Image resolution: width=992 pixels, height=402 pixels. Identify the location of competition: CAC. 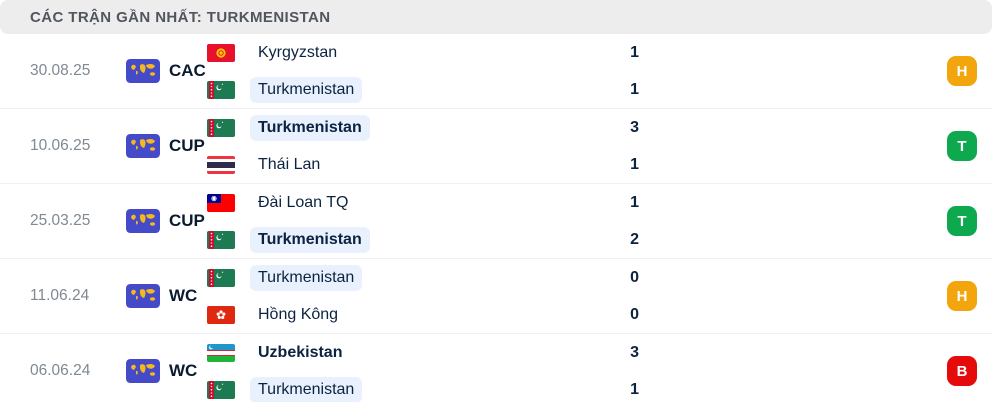
(152, 71).